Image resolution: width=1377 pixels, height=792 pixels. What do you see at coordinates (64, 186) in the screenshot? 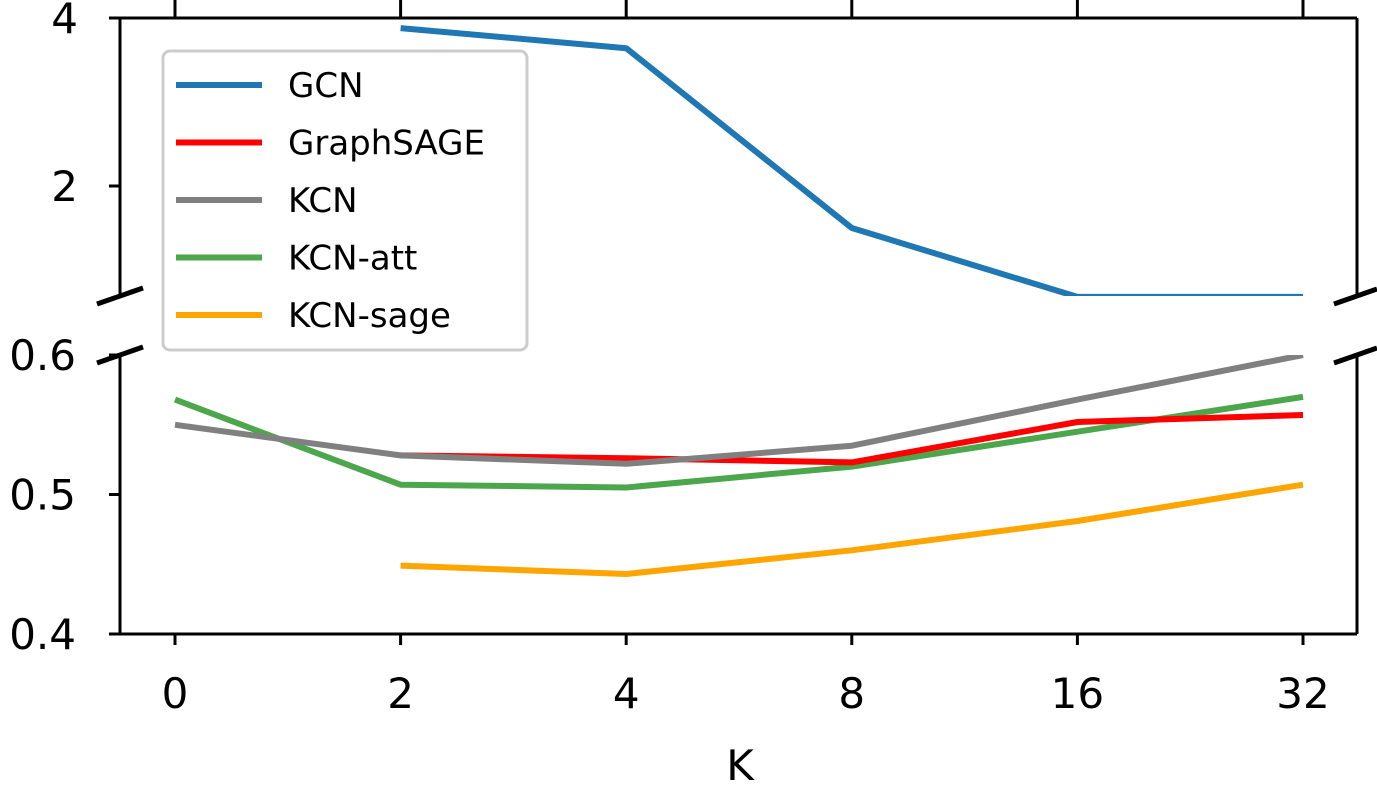
I see `y-tick-label: 2` at bounding box center [64, 186].